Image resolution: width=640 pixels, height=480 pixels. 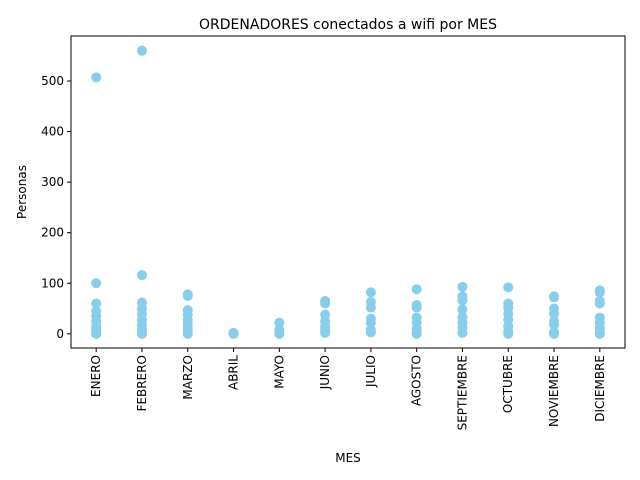 What do you see at coordinates (279, 372) in the screenshot?
I see `x-tick-label: MAYO` at bounding box center [279, 372].